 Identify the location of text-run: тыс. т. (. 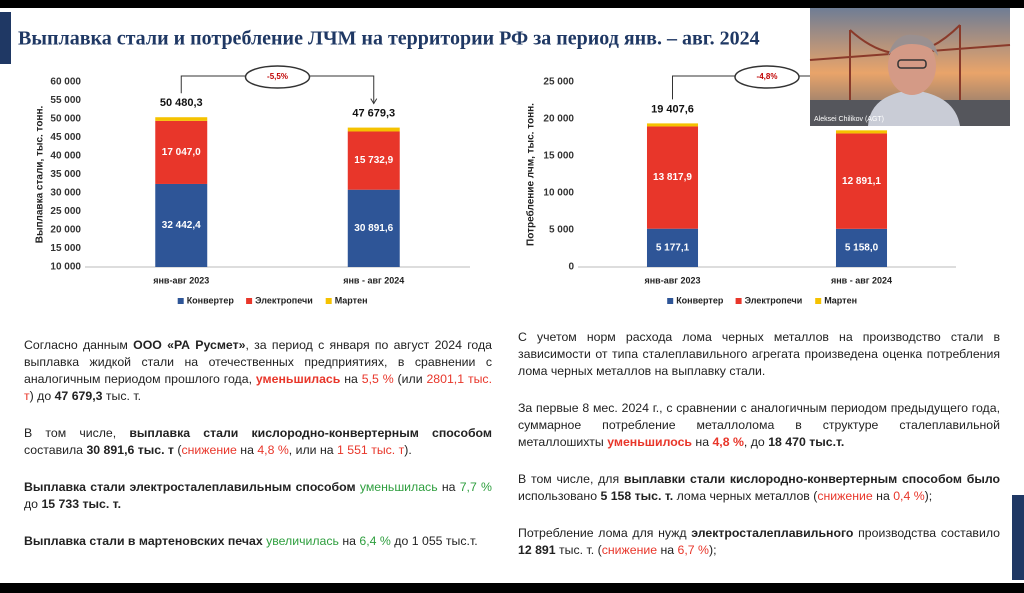
(578, 550).